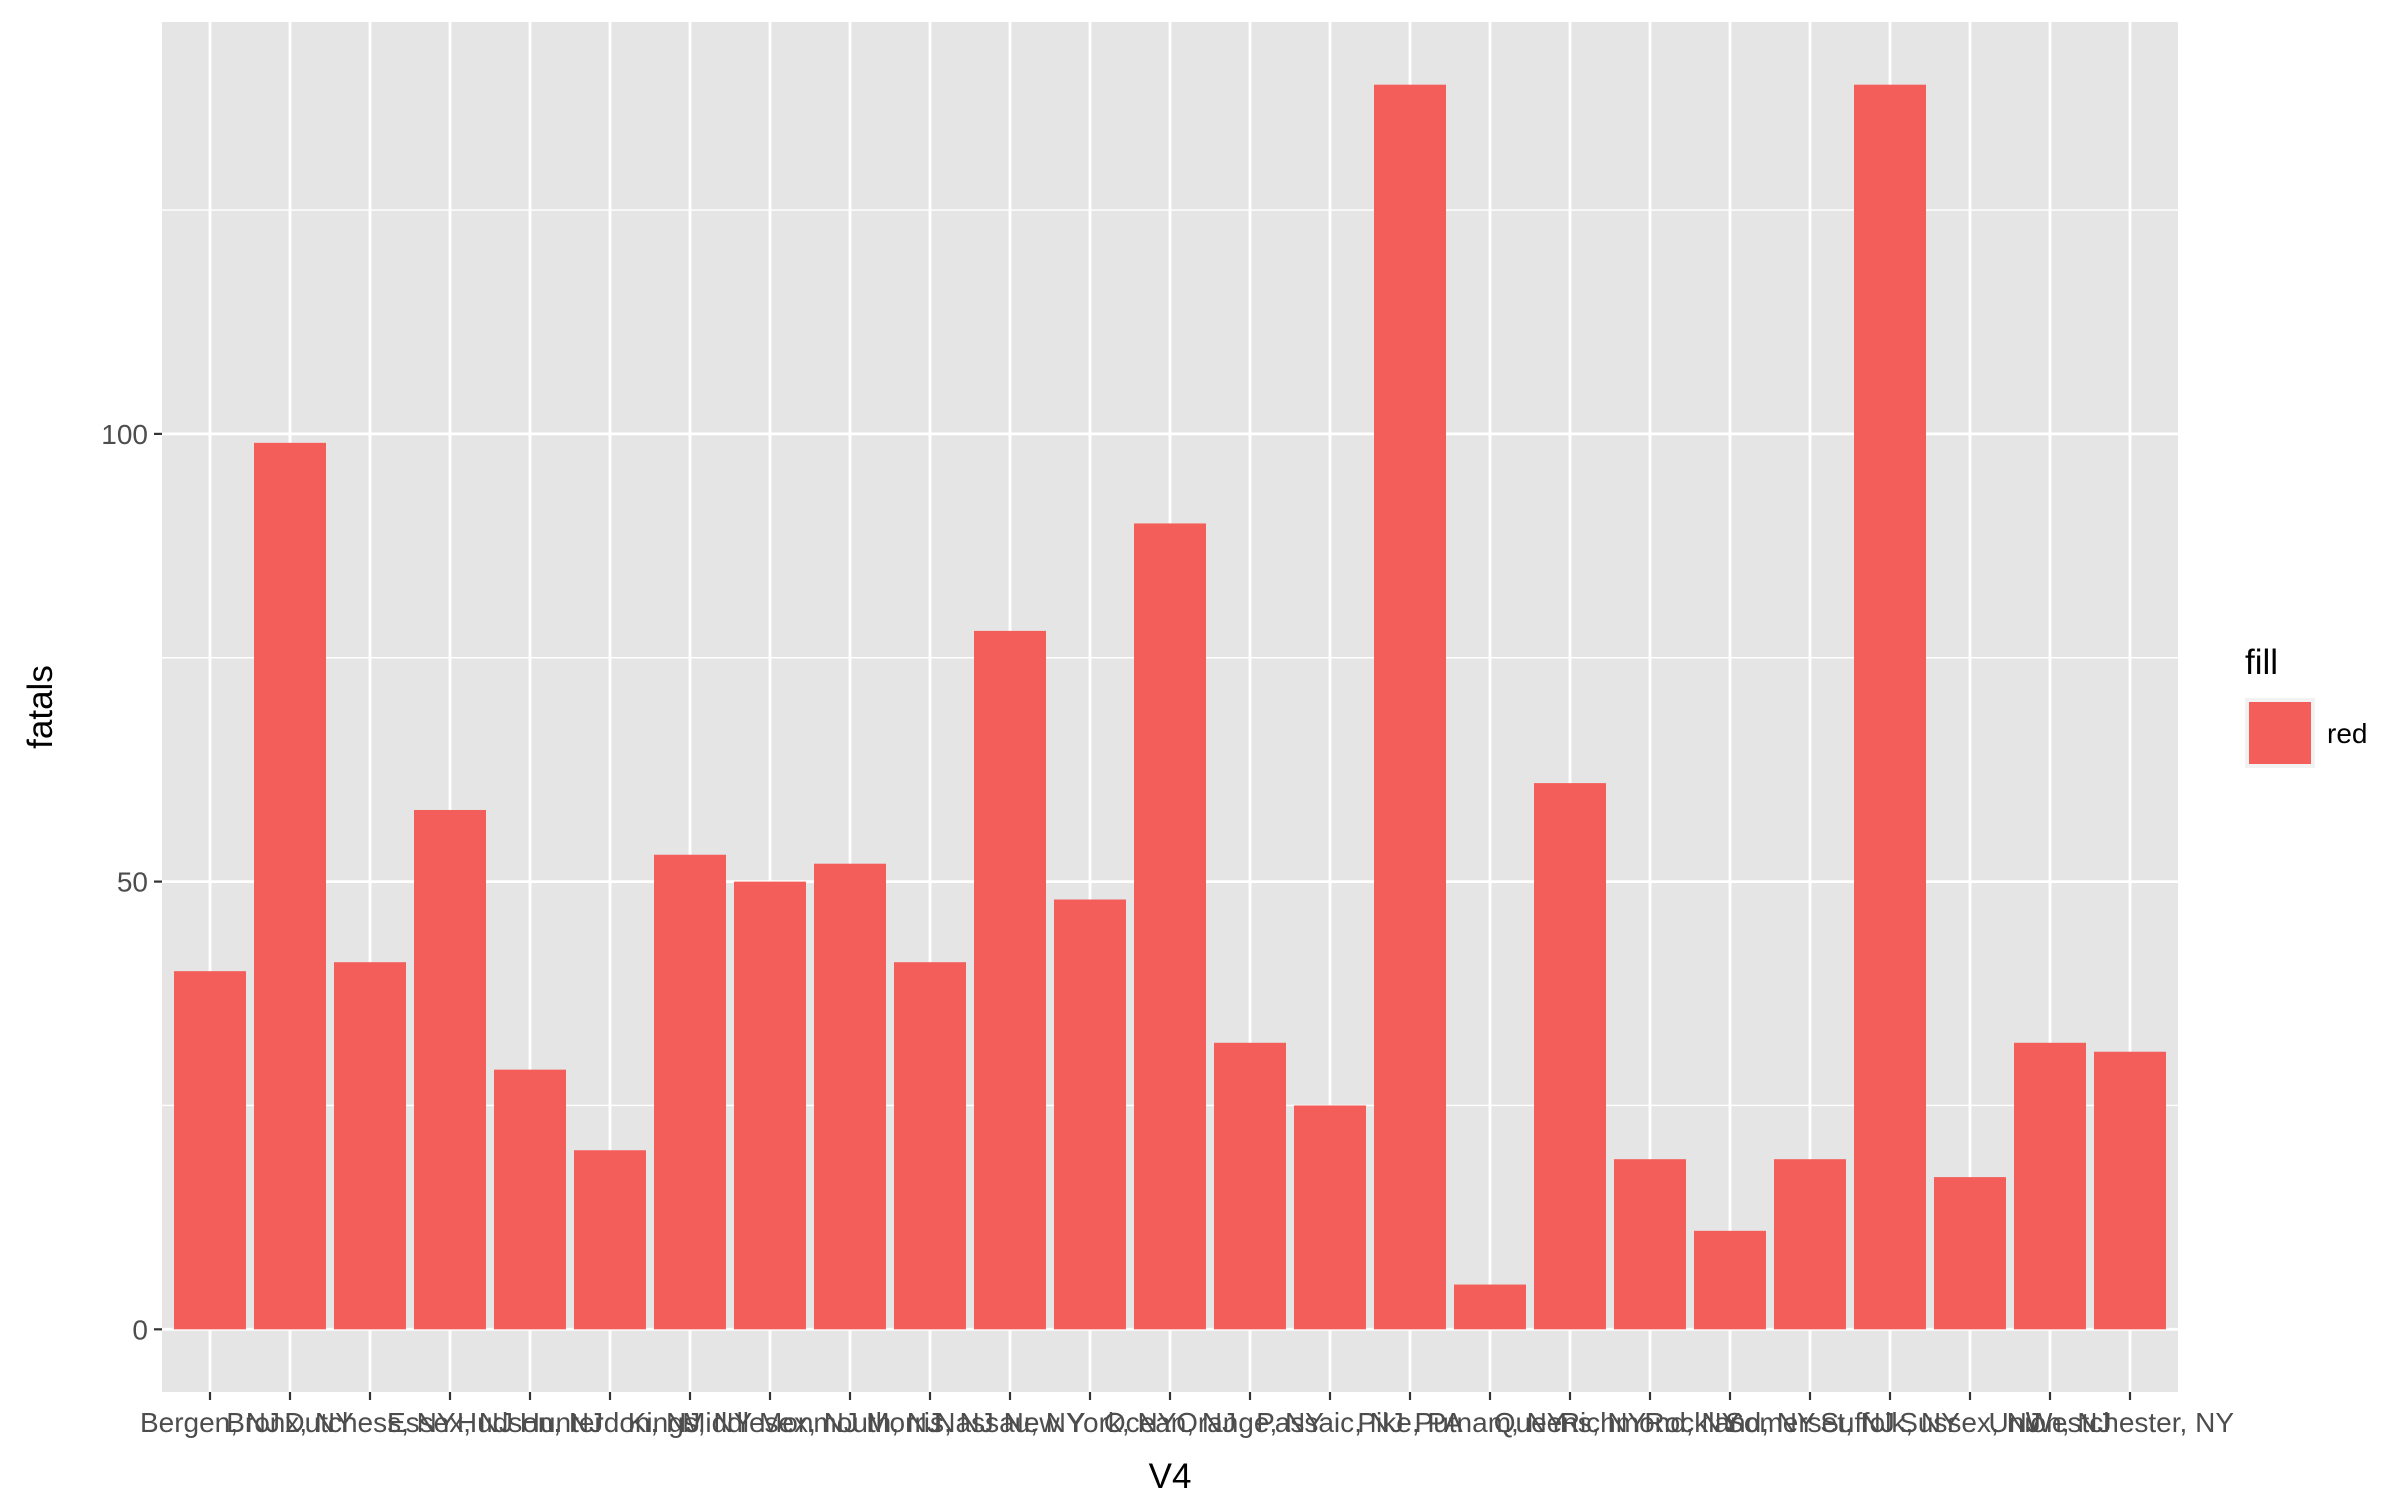  Describe the element at coordinates (1330, 1217) in the screenshot. I see `bar-passaic-nj` at that location.